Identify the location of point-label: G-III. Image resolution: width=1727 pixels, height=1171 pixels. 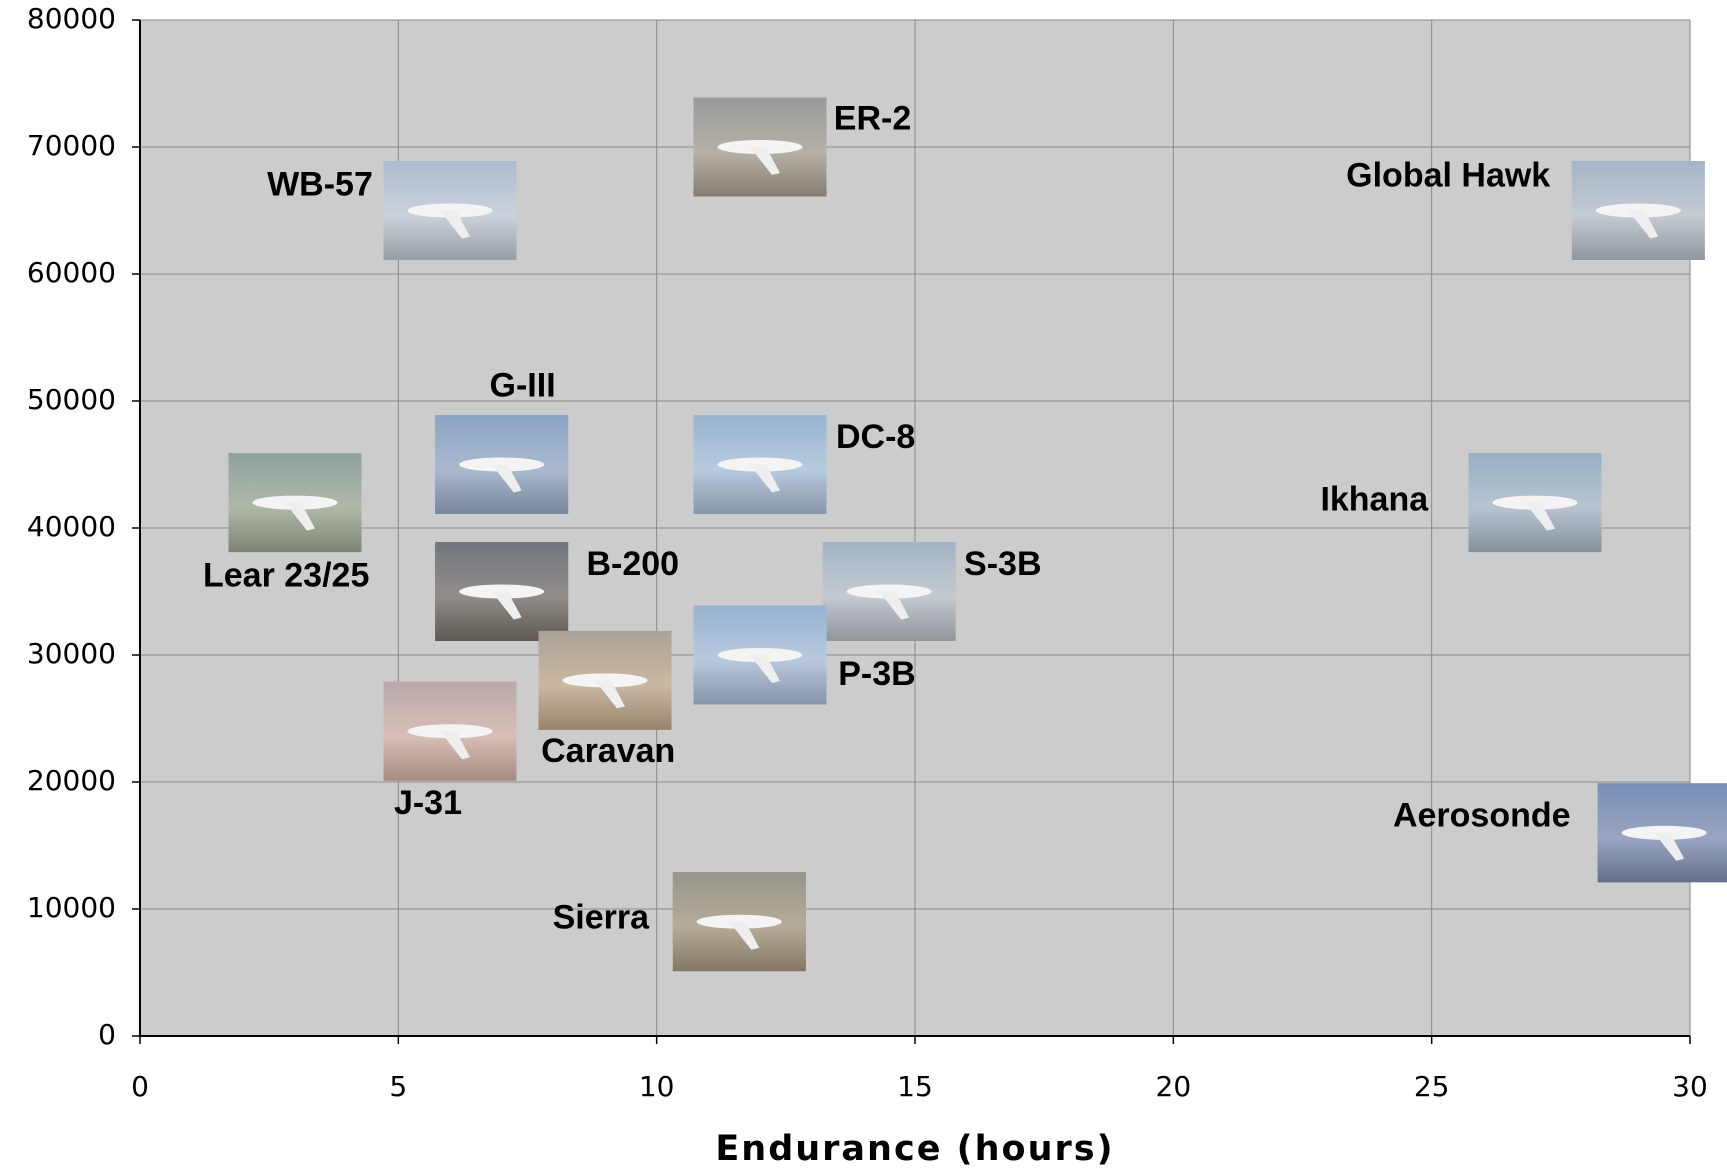
(523, 385).